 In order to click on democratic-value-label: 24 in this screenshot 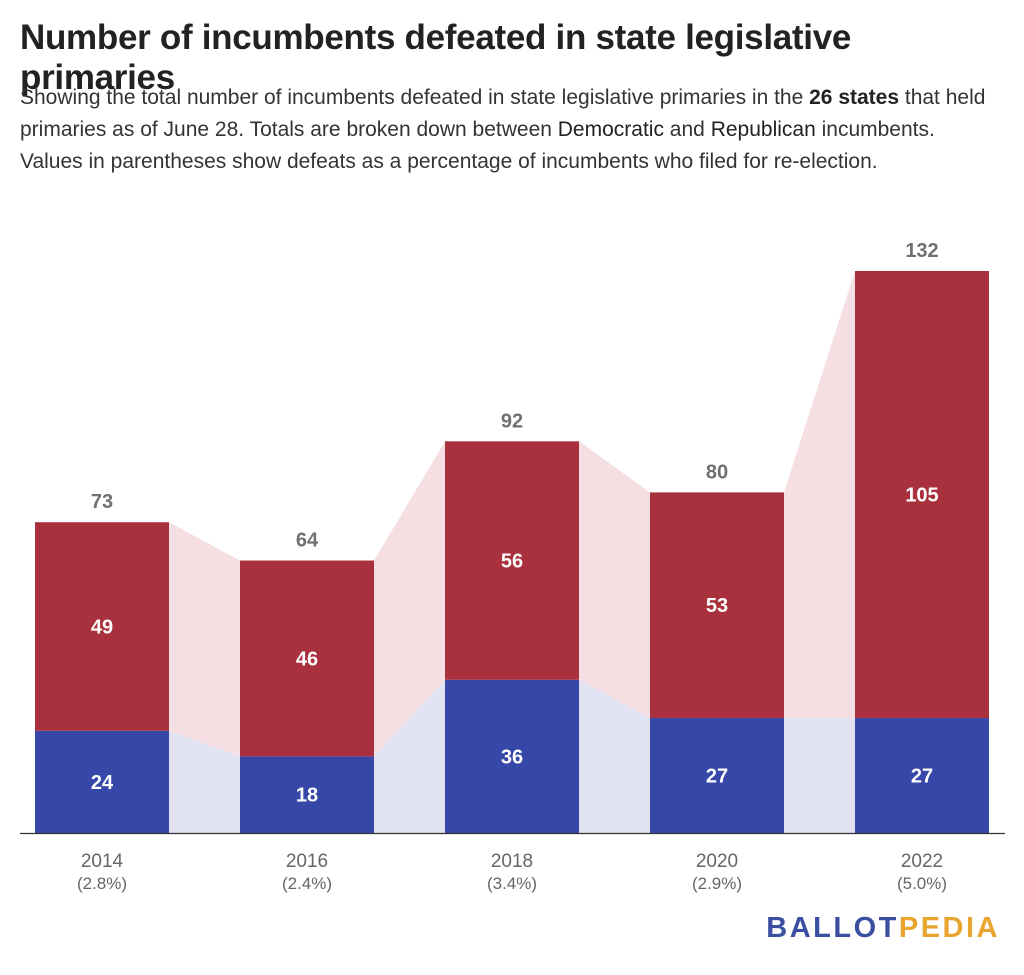, I will do `click(102, 783)`.